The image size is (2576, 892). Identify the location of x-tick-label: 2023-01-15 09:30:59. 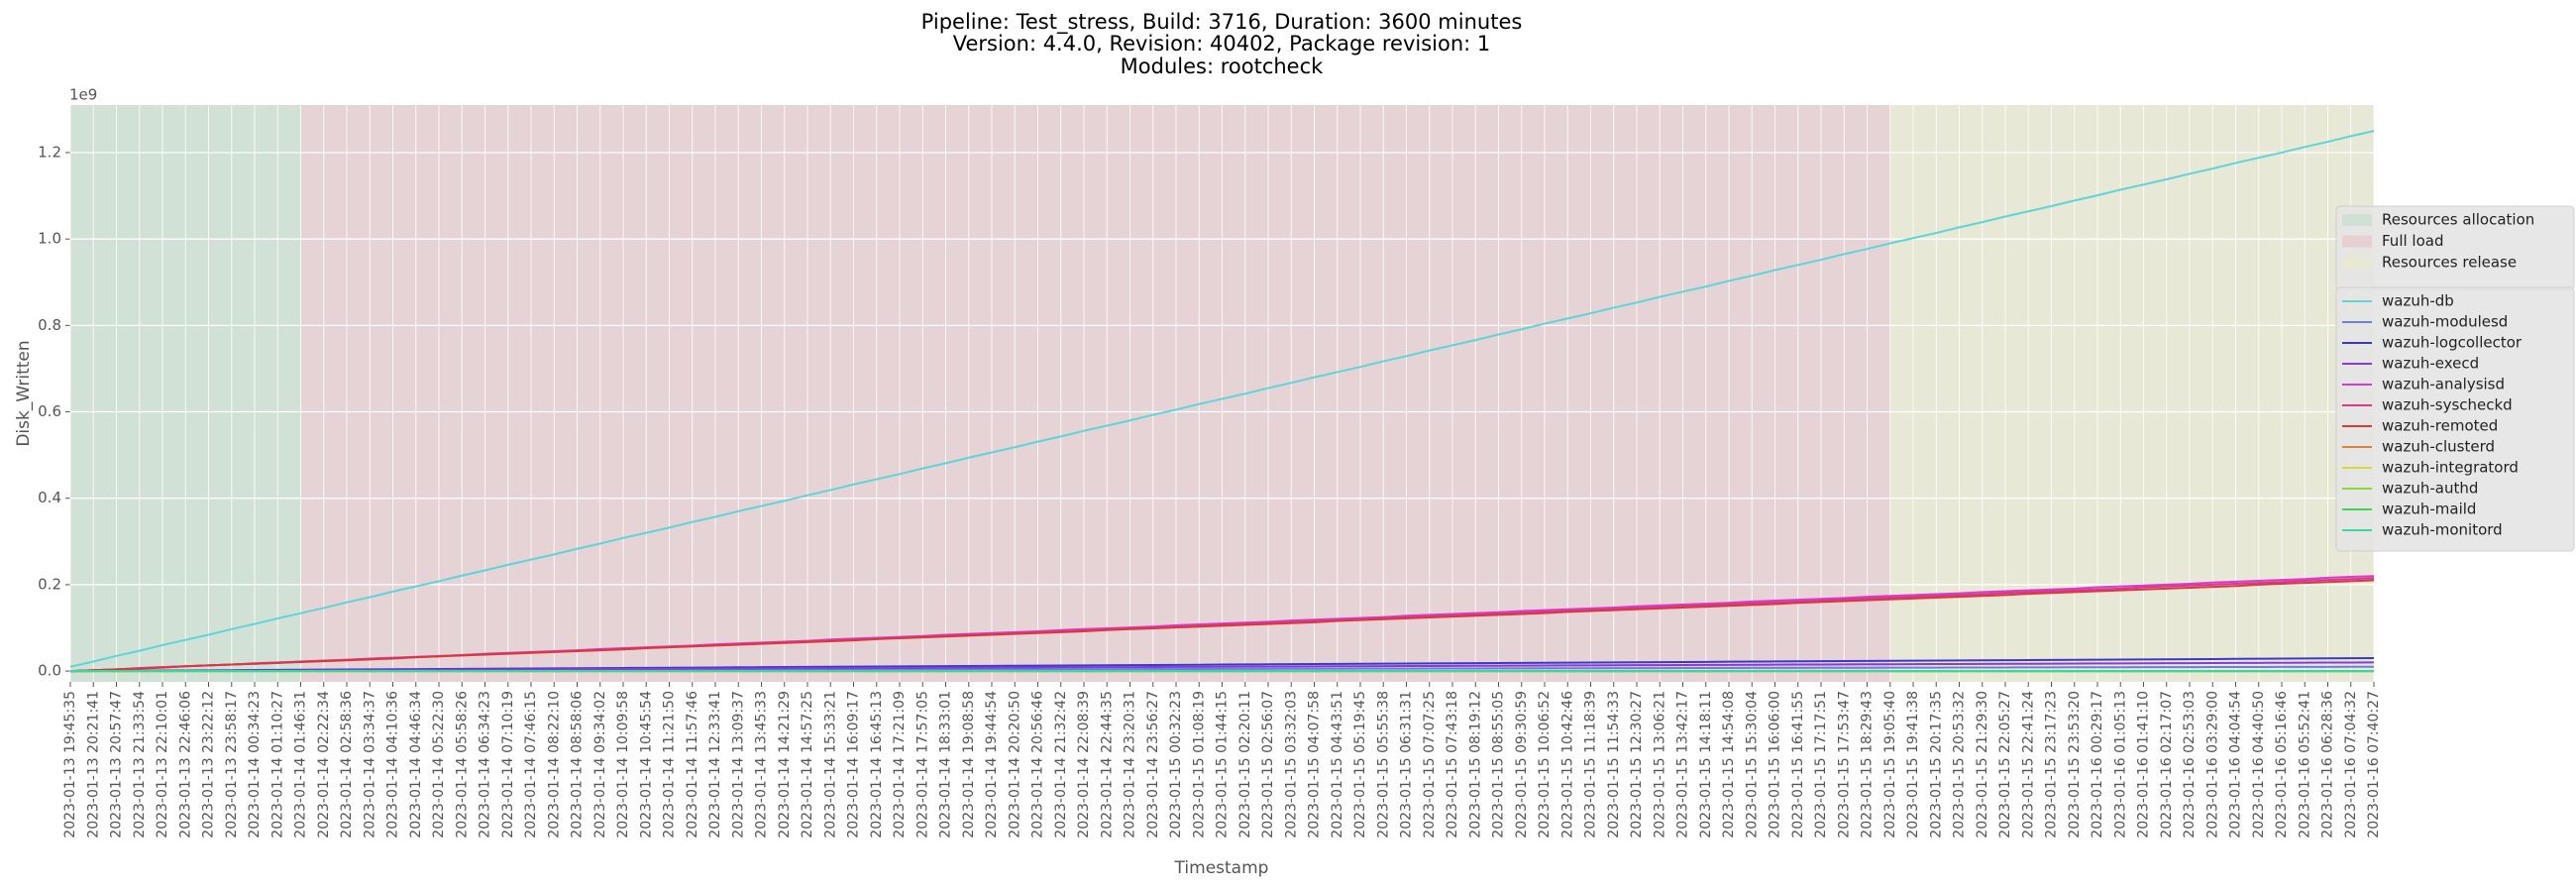
(1522, 765).